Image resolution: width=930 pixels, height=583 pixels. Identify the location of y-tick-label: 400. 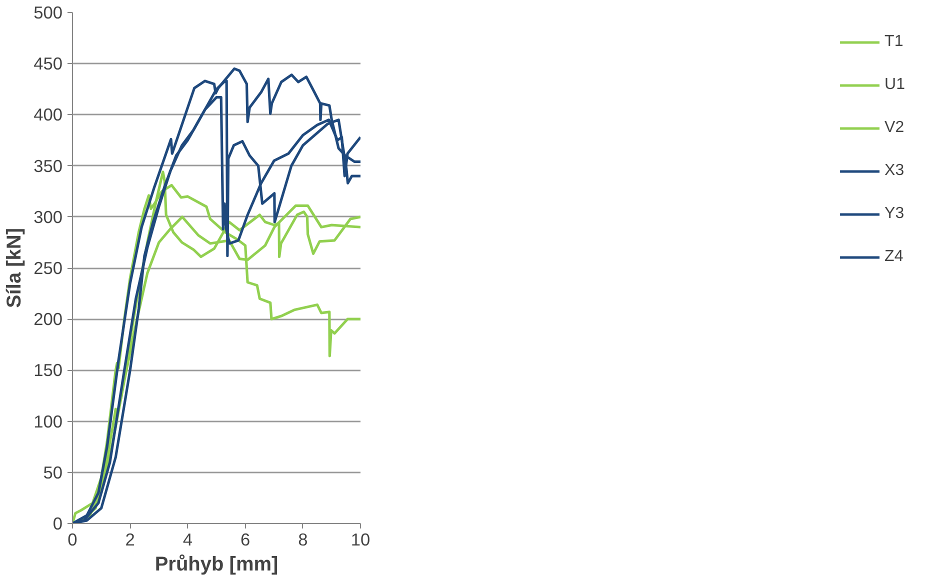
(48, 114).